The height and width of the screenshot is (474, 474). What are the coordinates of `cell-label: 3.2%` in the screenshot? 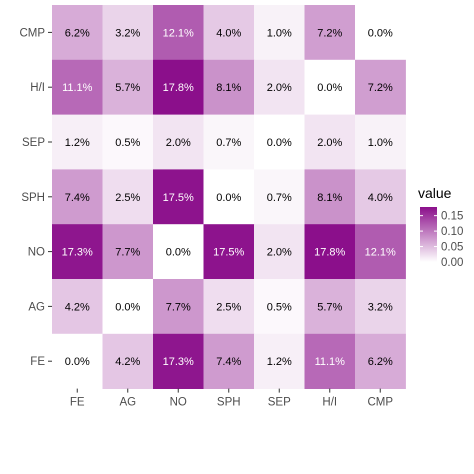 It's located at (380, 307).